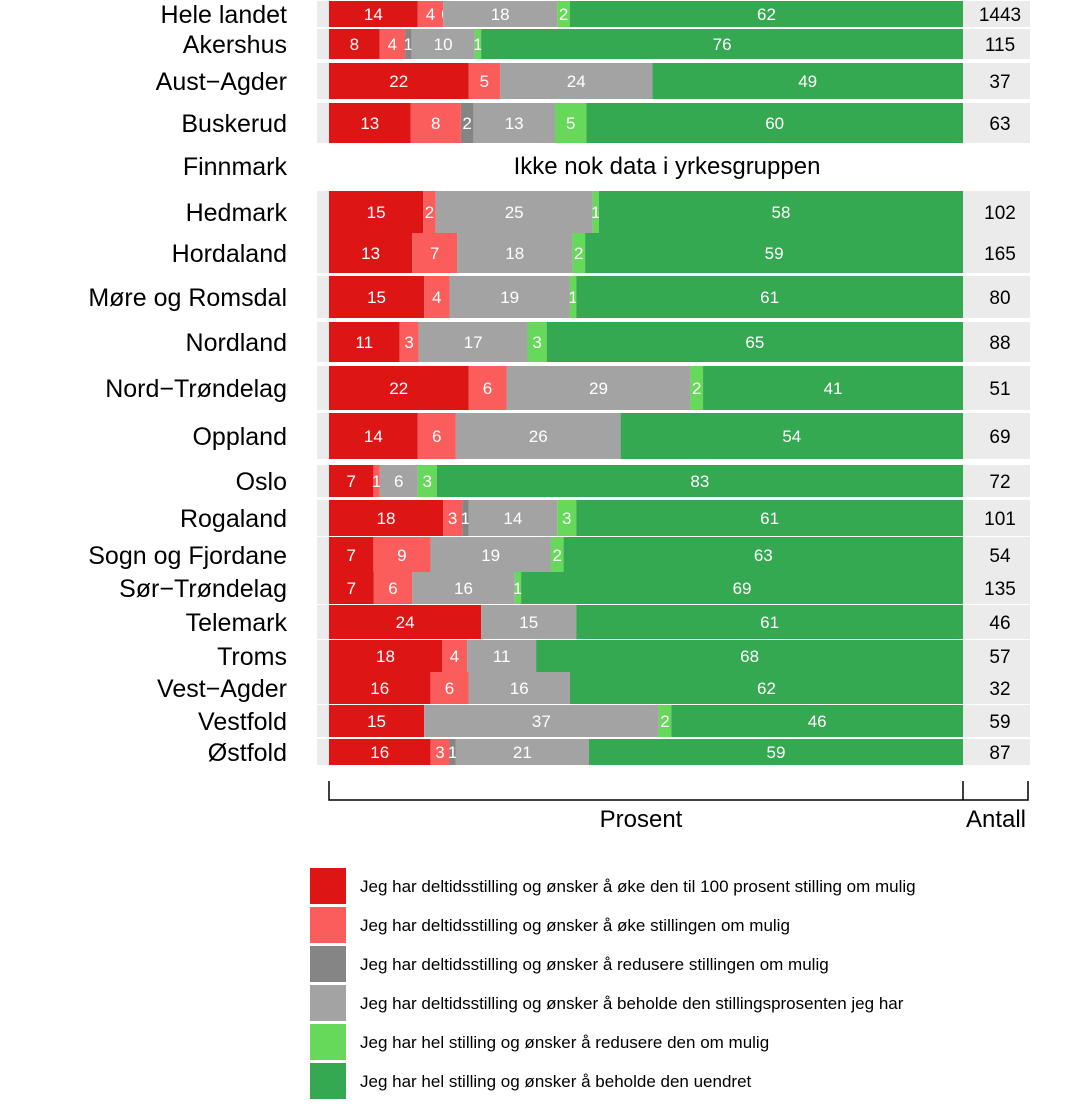 This screenshot has width=1067, height=1111. What do you see at coordinates (514, 212) in the screenshot?
I see `segment-value-label: 25` at bounding box center [514, 212].